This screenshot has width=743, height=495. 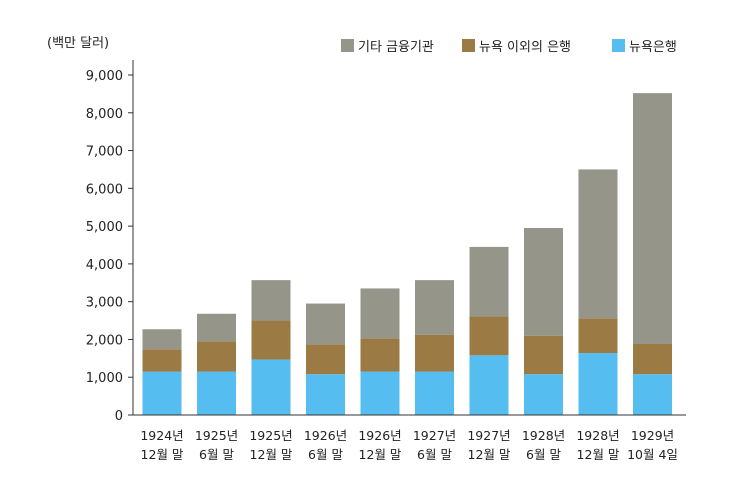 What do you see at coordinates (104, 303) in the screenshot?
I see `y-tick-label: 3,000` at bounding box center [104, 303].